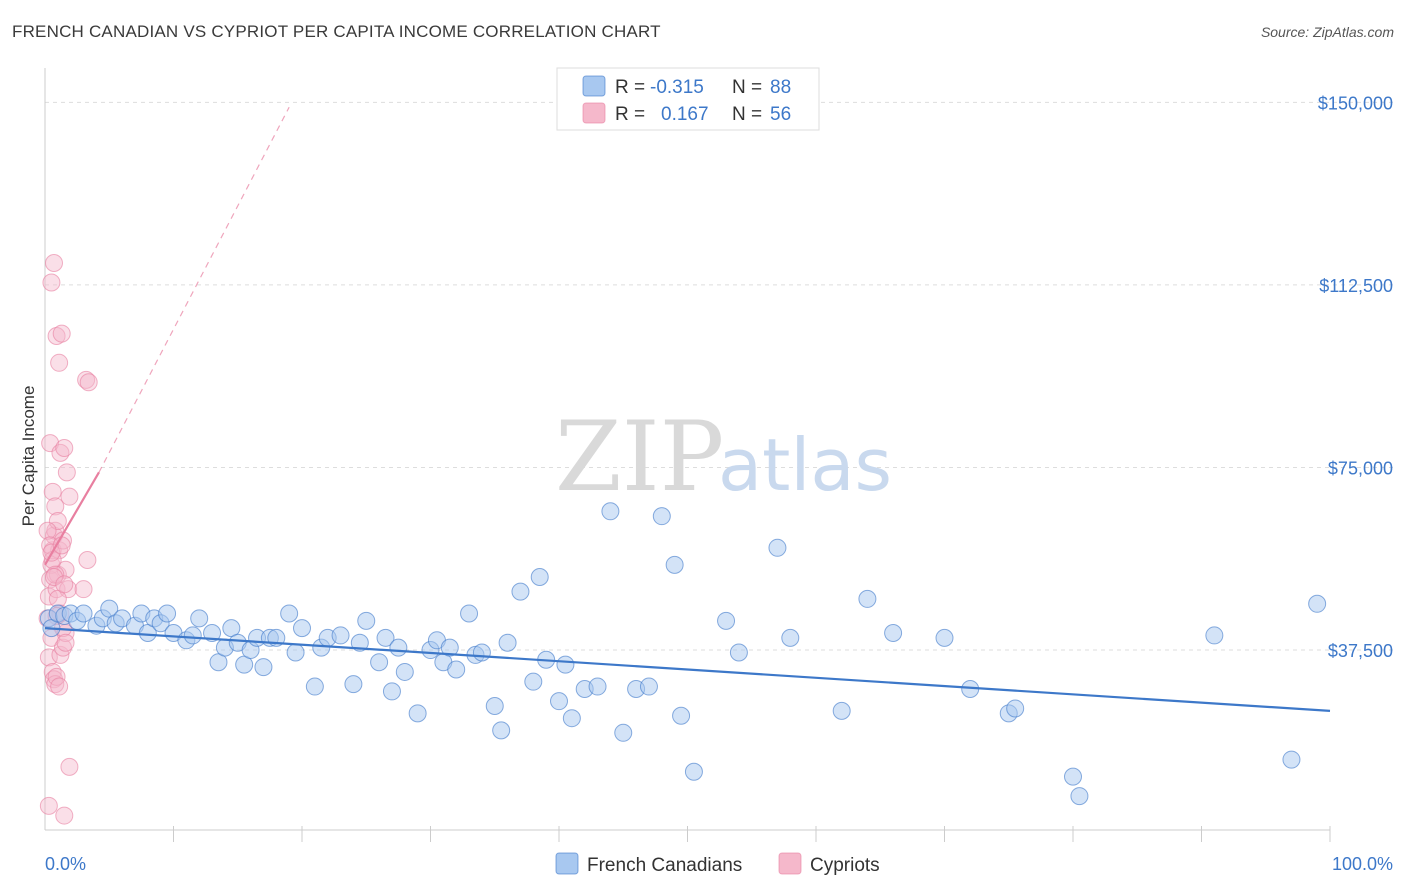 This screenshot has height=892, width=1406. What do you see at coordinates (677, 87) in the screenshot?
I see `legend-r-value-0: -0.315` at bounding box center [677, 87].